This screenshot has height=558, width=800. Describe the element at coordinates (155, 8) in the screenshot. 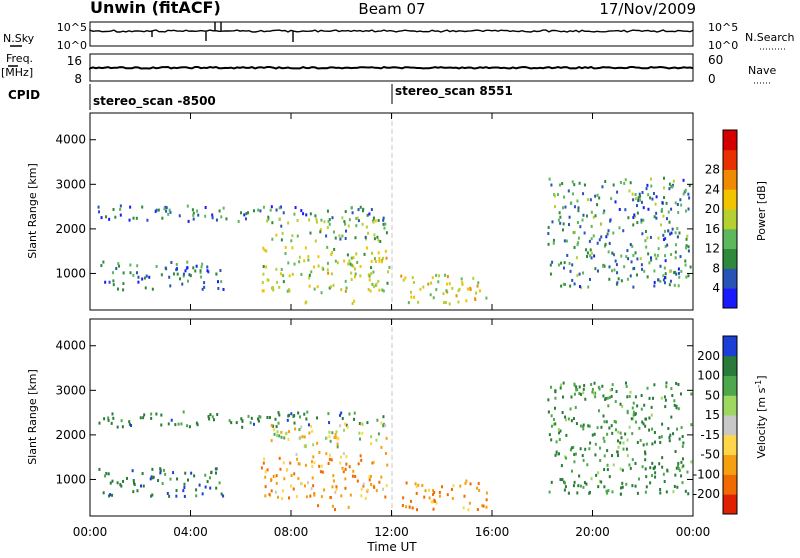

I see `station-title: Unwin (fitACF)` at that location.